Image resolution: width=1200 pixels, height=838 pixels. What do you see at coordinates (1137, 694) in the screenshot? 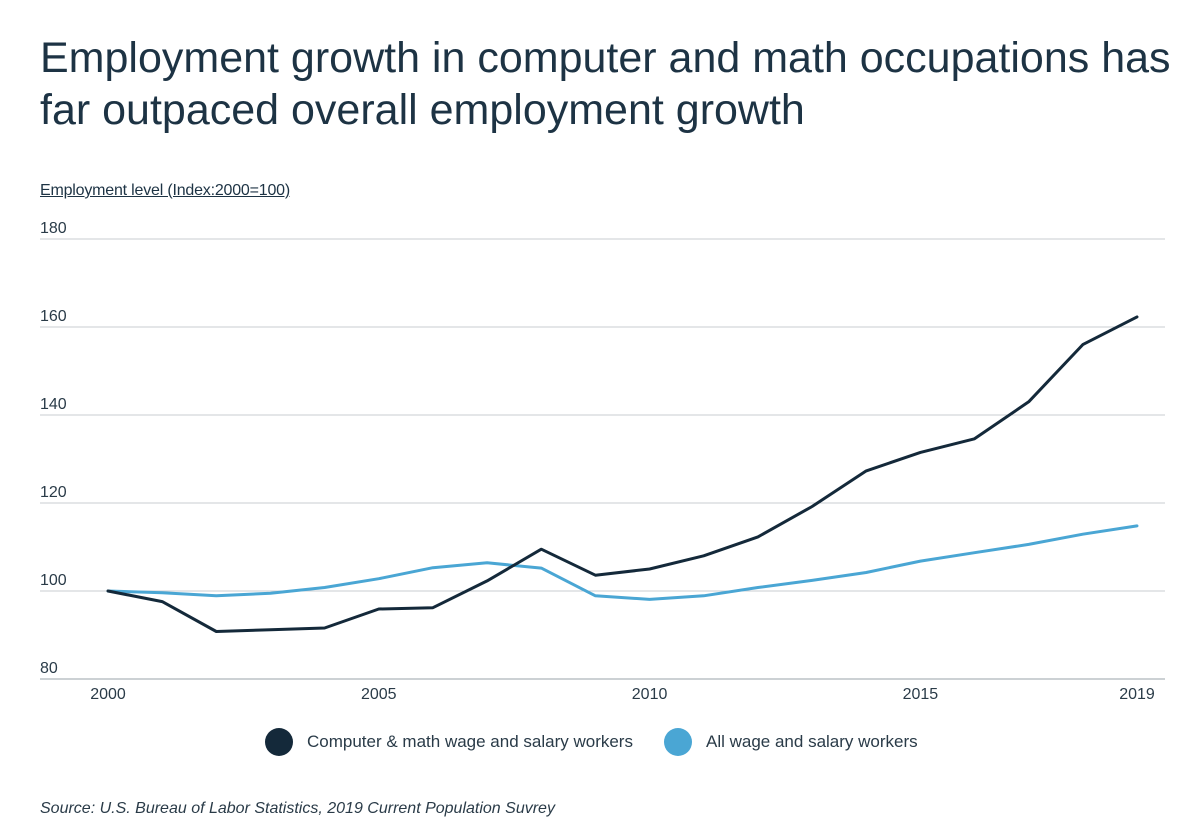
I see `x-tick-label-2019: 2019` at bounding box center [1137, 694].